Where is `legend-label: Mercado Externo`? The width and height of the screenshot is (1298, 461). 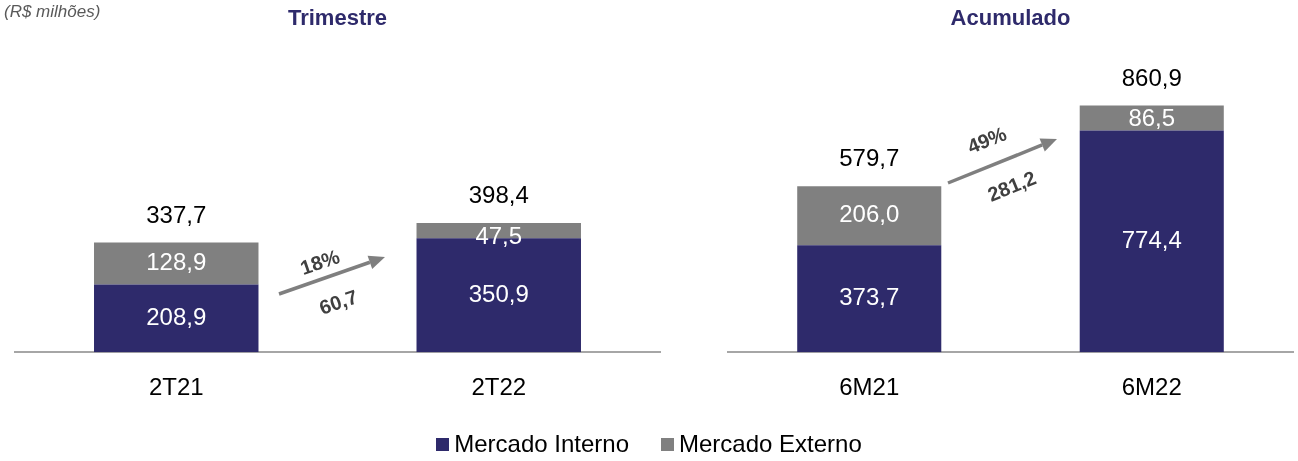 legend-label: Mercado Externo is located at coordinates (770, 443).